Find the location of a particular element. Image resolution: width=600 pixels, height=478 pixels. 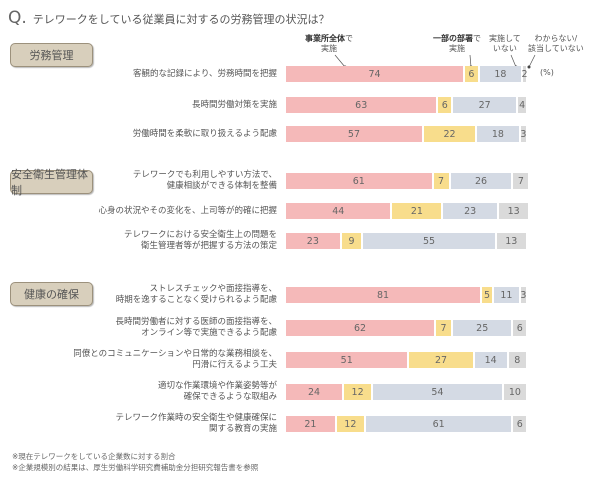

data-label: 57 is located at coordinates (354, 134).